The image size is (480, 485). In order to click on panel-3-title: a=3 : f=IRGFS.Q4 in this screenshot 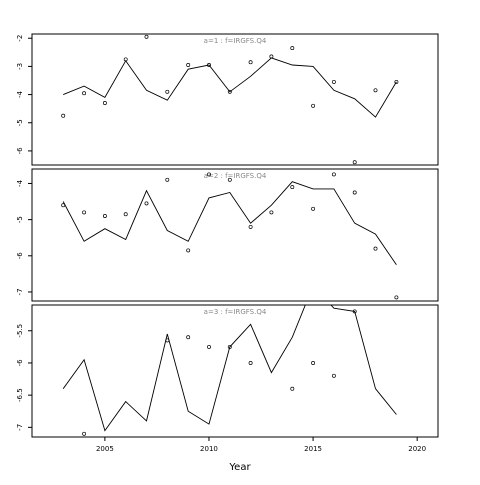, I will do `click(235, 312)`.